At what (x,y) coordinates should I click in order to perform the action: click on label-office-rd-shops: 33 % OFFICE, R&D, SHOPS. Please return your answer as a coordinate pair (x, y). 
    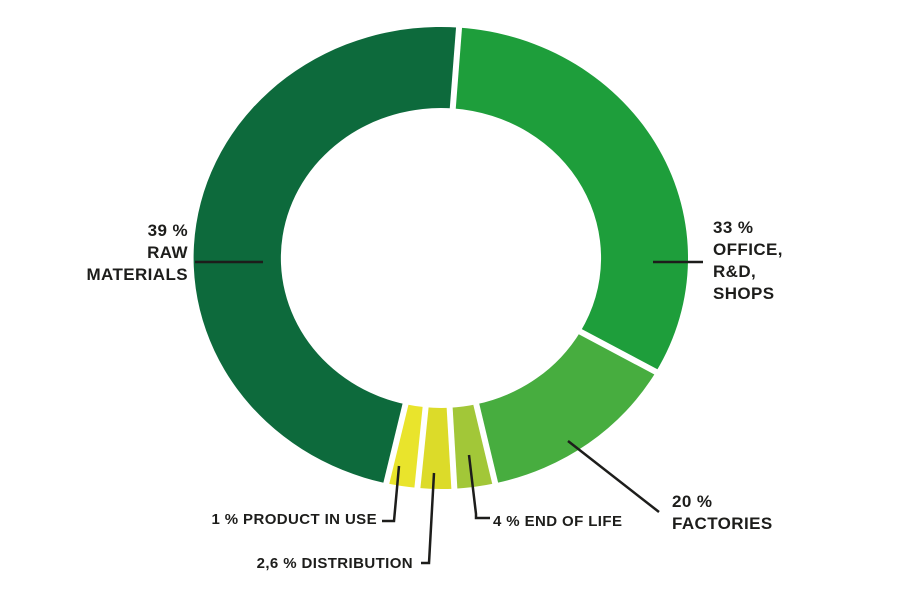
    Looking at the image, I should click on (748, 261).